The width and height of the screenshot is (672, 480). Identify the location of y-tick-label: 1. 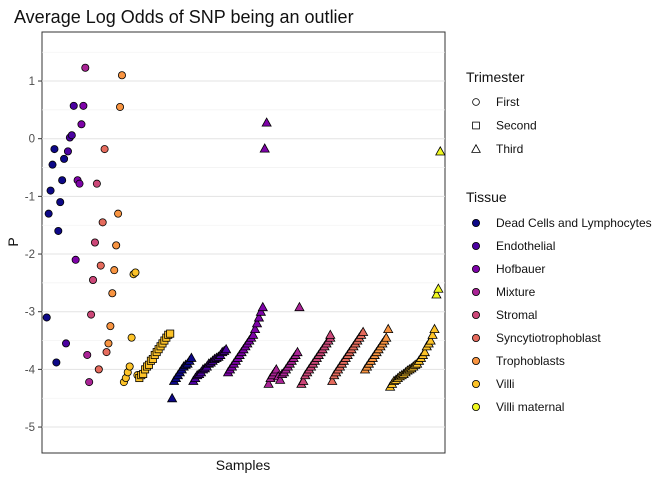
(32, 82).